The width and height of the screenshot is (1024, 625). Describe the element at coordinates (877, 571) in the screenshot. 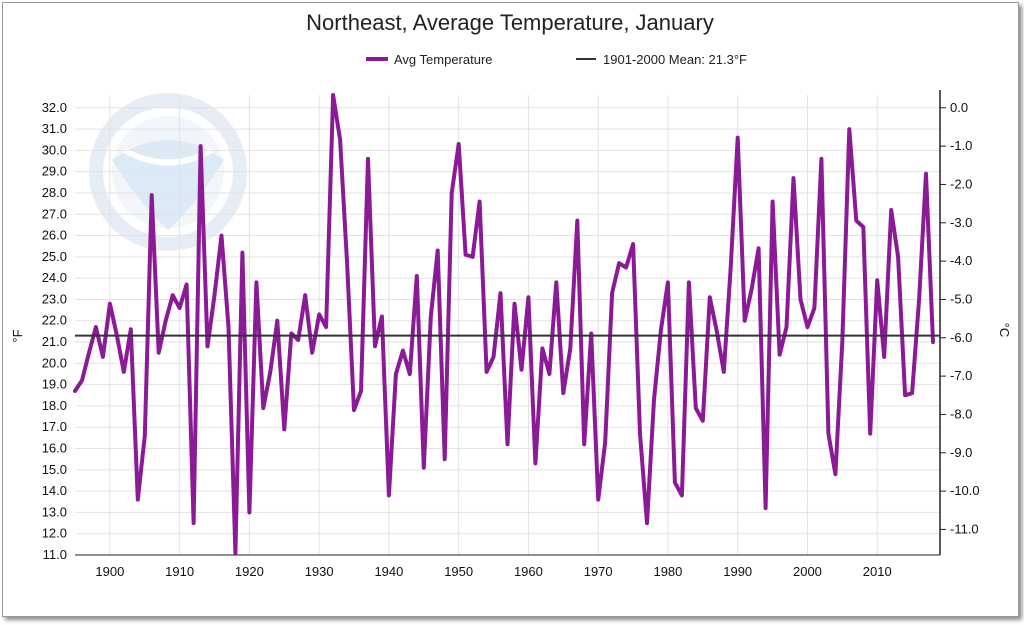

I see `x-tick-label: 2010` at that location.